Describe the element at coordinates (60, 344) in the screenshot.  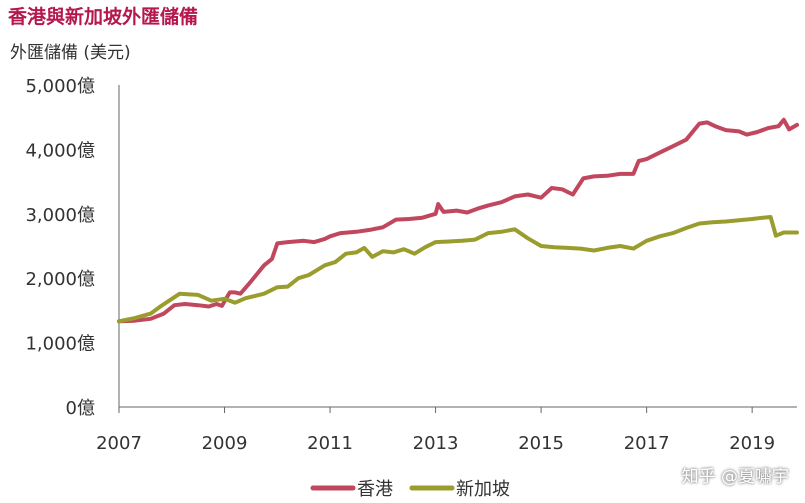
I see `y-tick-label: 1,000億` at that location.